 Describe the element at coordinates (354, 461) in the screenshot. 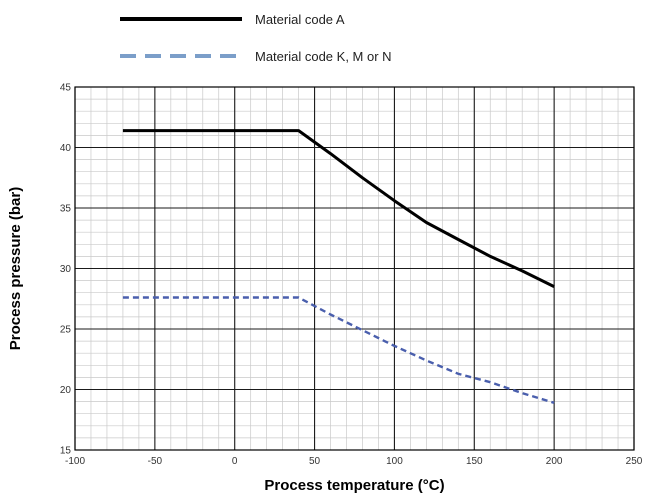

I see `x-tick-labels: -100 -50 0 50 100 150 200 250` at that location.